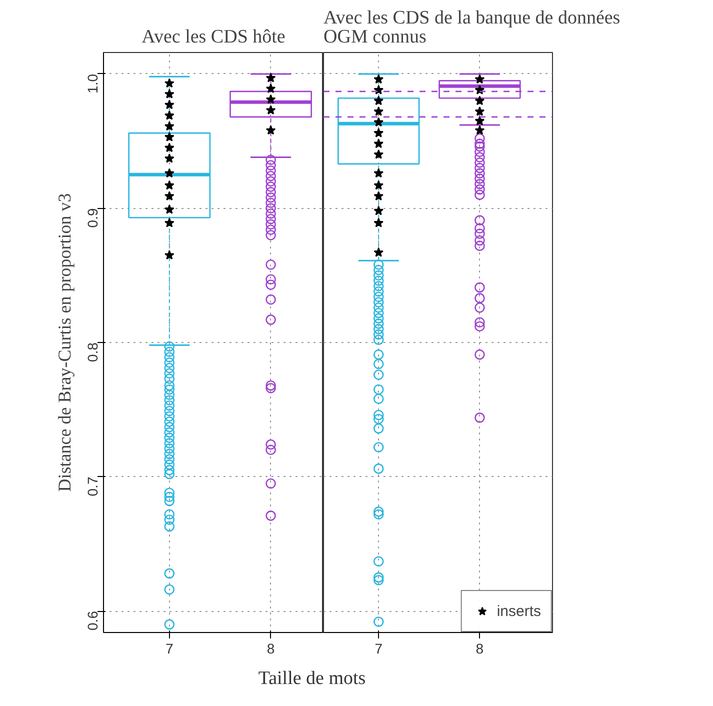 The width and height of the screenshot is (713, 706). I want to click on x-axis-title: Taille de mots, so click(312, 679).